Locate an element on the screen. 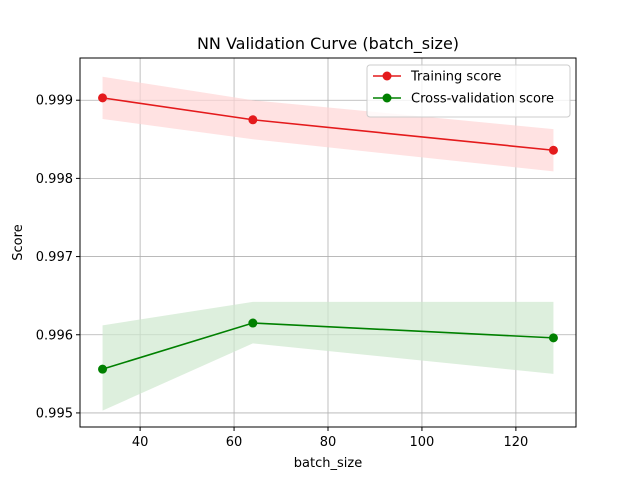 This screenshot has height=480, width=640. y-tick-label: 0.996 is located at coordinates (54, 335).